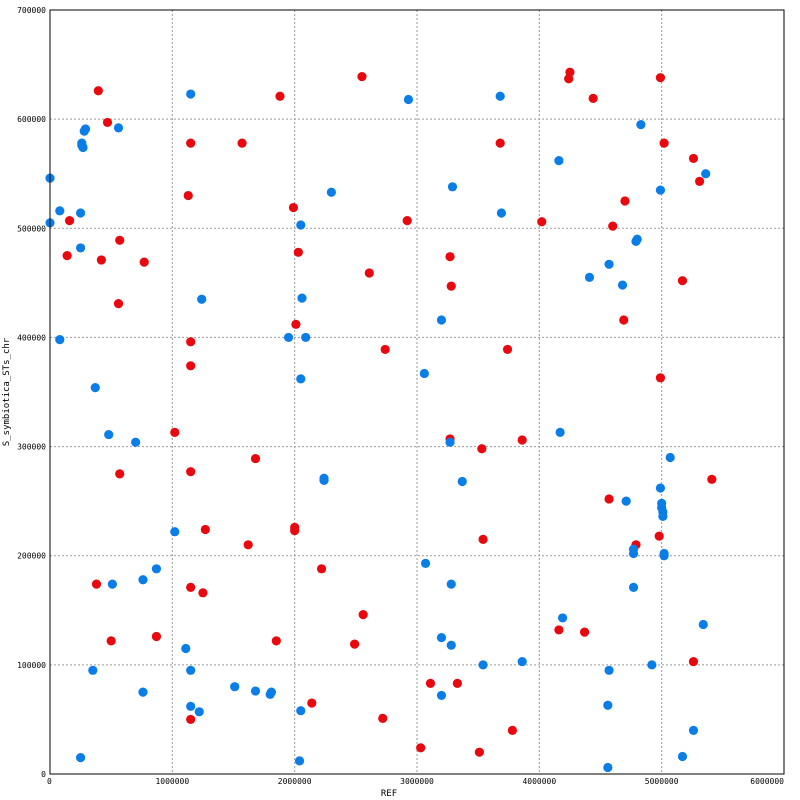 The height and width of the screenshot is (800, 800). What do you see at coordinates (172, 781) in the screenshot?
I see `x-tick-label: 1000000` at bounding box center [172, 781].